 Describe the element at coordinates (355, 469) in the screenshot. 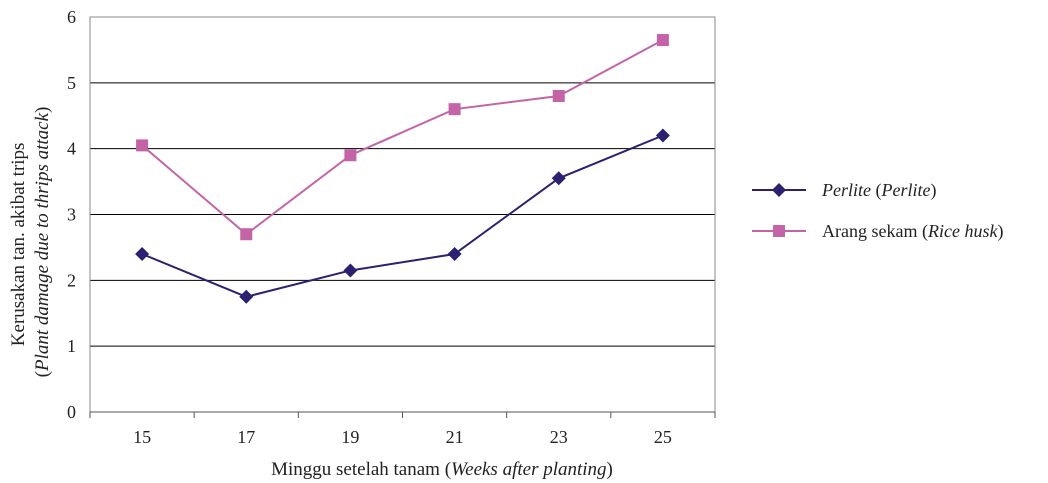

I see `x-axis-title-main: Minggu setelah tanam` at that location.